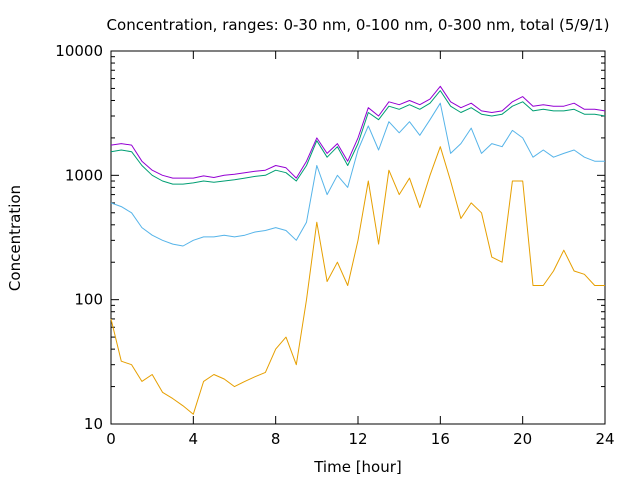 Image resolution: width=640 pixels, height=480 pixels. I want to click on x-tick-label: 8, so click(276, 439).